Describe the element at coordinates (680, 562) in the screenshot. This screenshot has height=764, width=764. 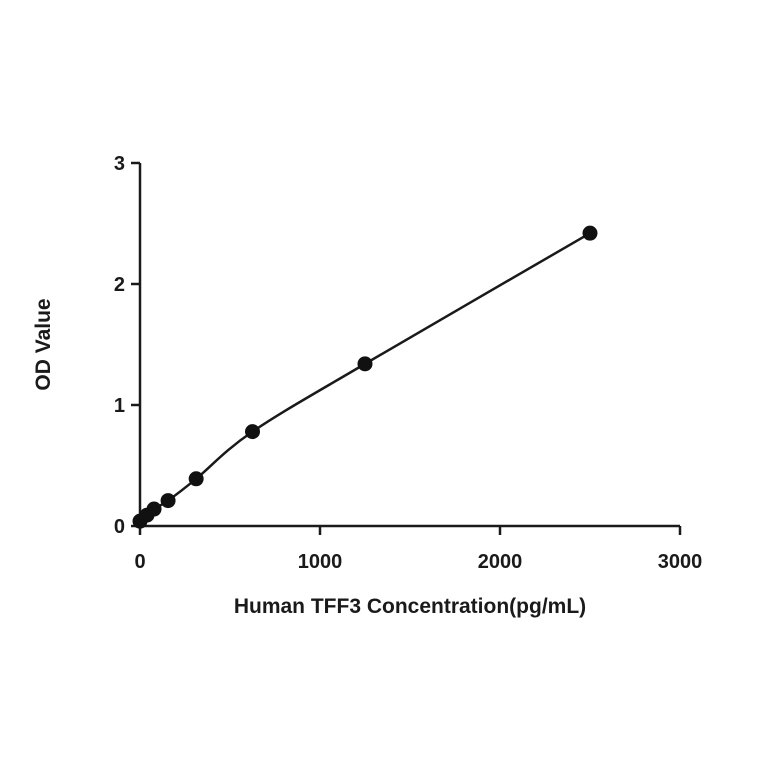
I see `x-tick-label: 3000` at that location.